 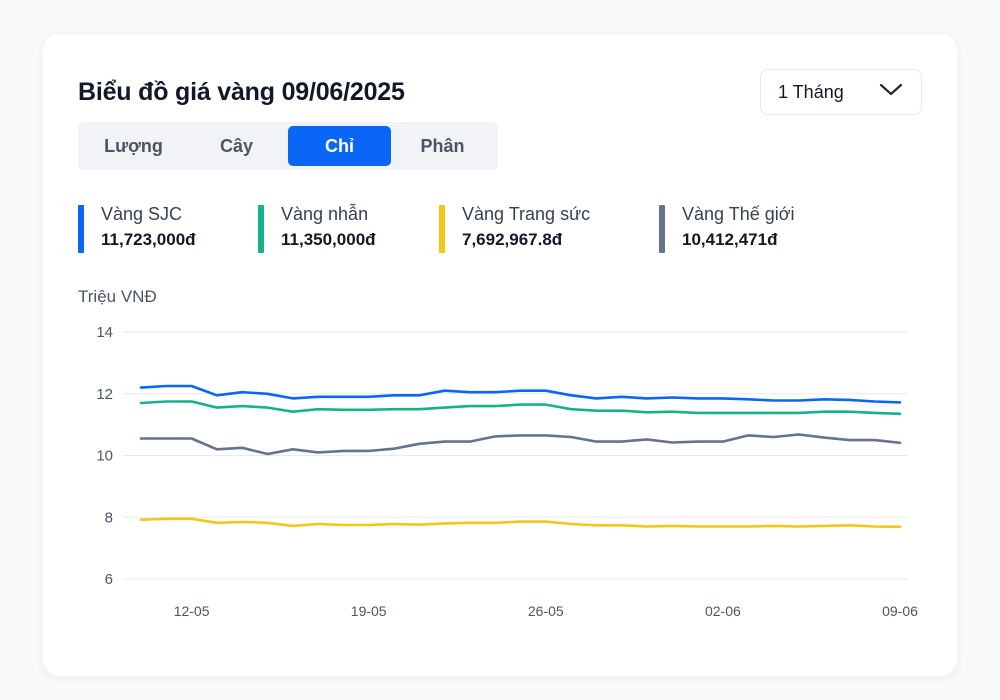 What do you see at coordinates (192, 611) in the screenshot?
I see `x-tick-label: 12-05` at bounding box center [192, 611].